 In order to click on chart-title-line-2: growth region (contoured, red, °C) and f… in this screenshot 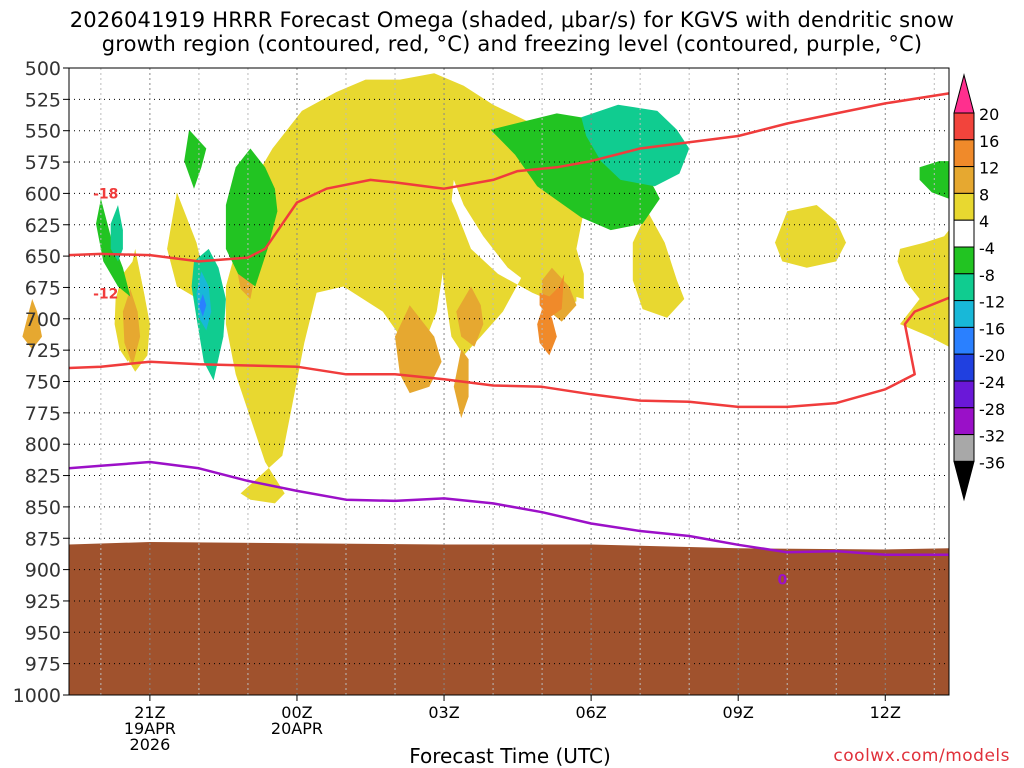, I will do `click(512, 44)`.